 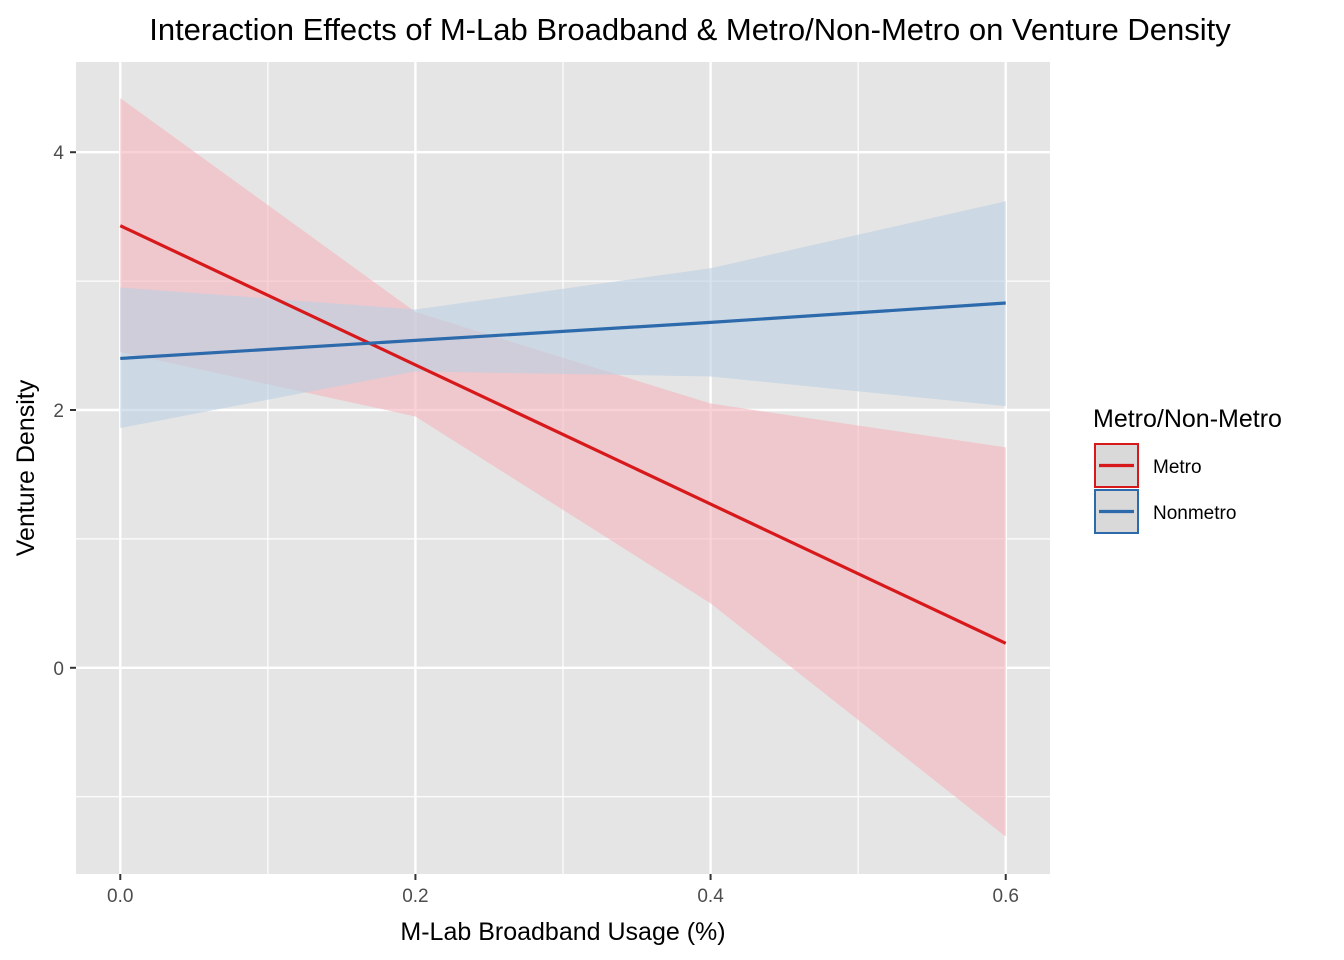 I want to click on legend-label: Metro, so click(x=1177, y=467).